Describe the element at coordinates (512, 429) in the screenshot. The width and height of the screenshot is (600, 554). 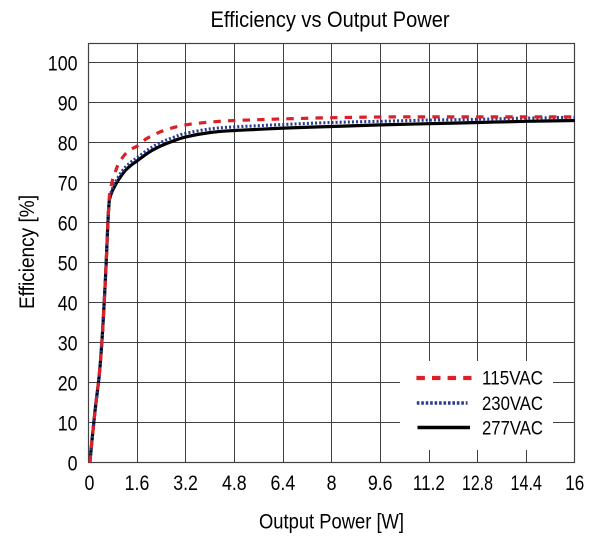
I see `svg-text: 277VAC` at that location.